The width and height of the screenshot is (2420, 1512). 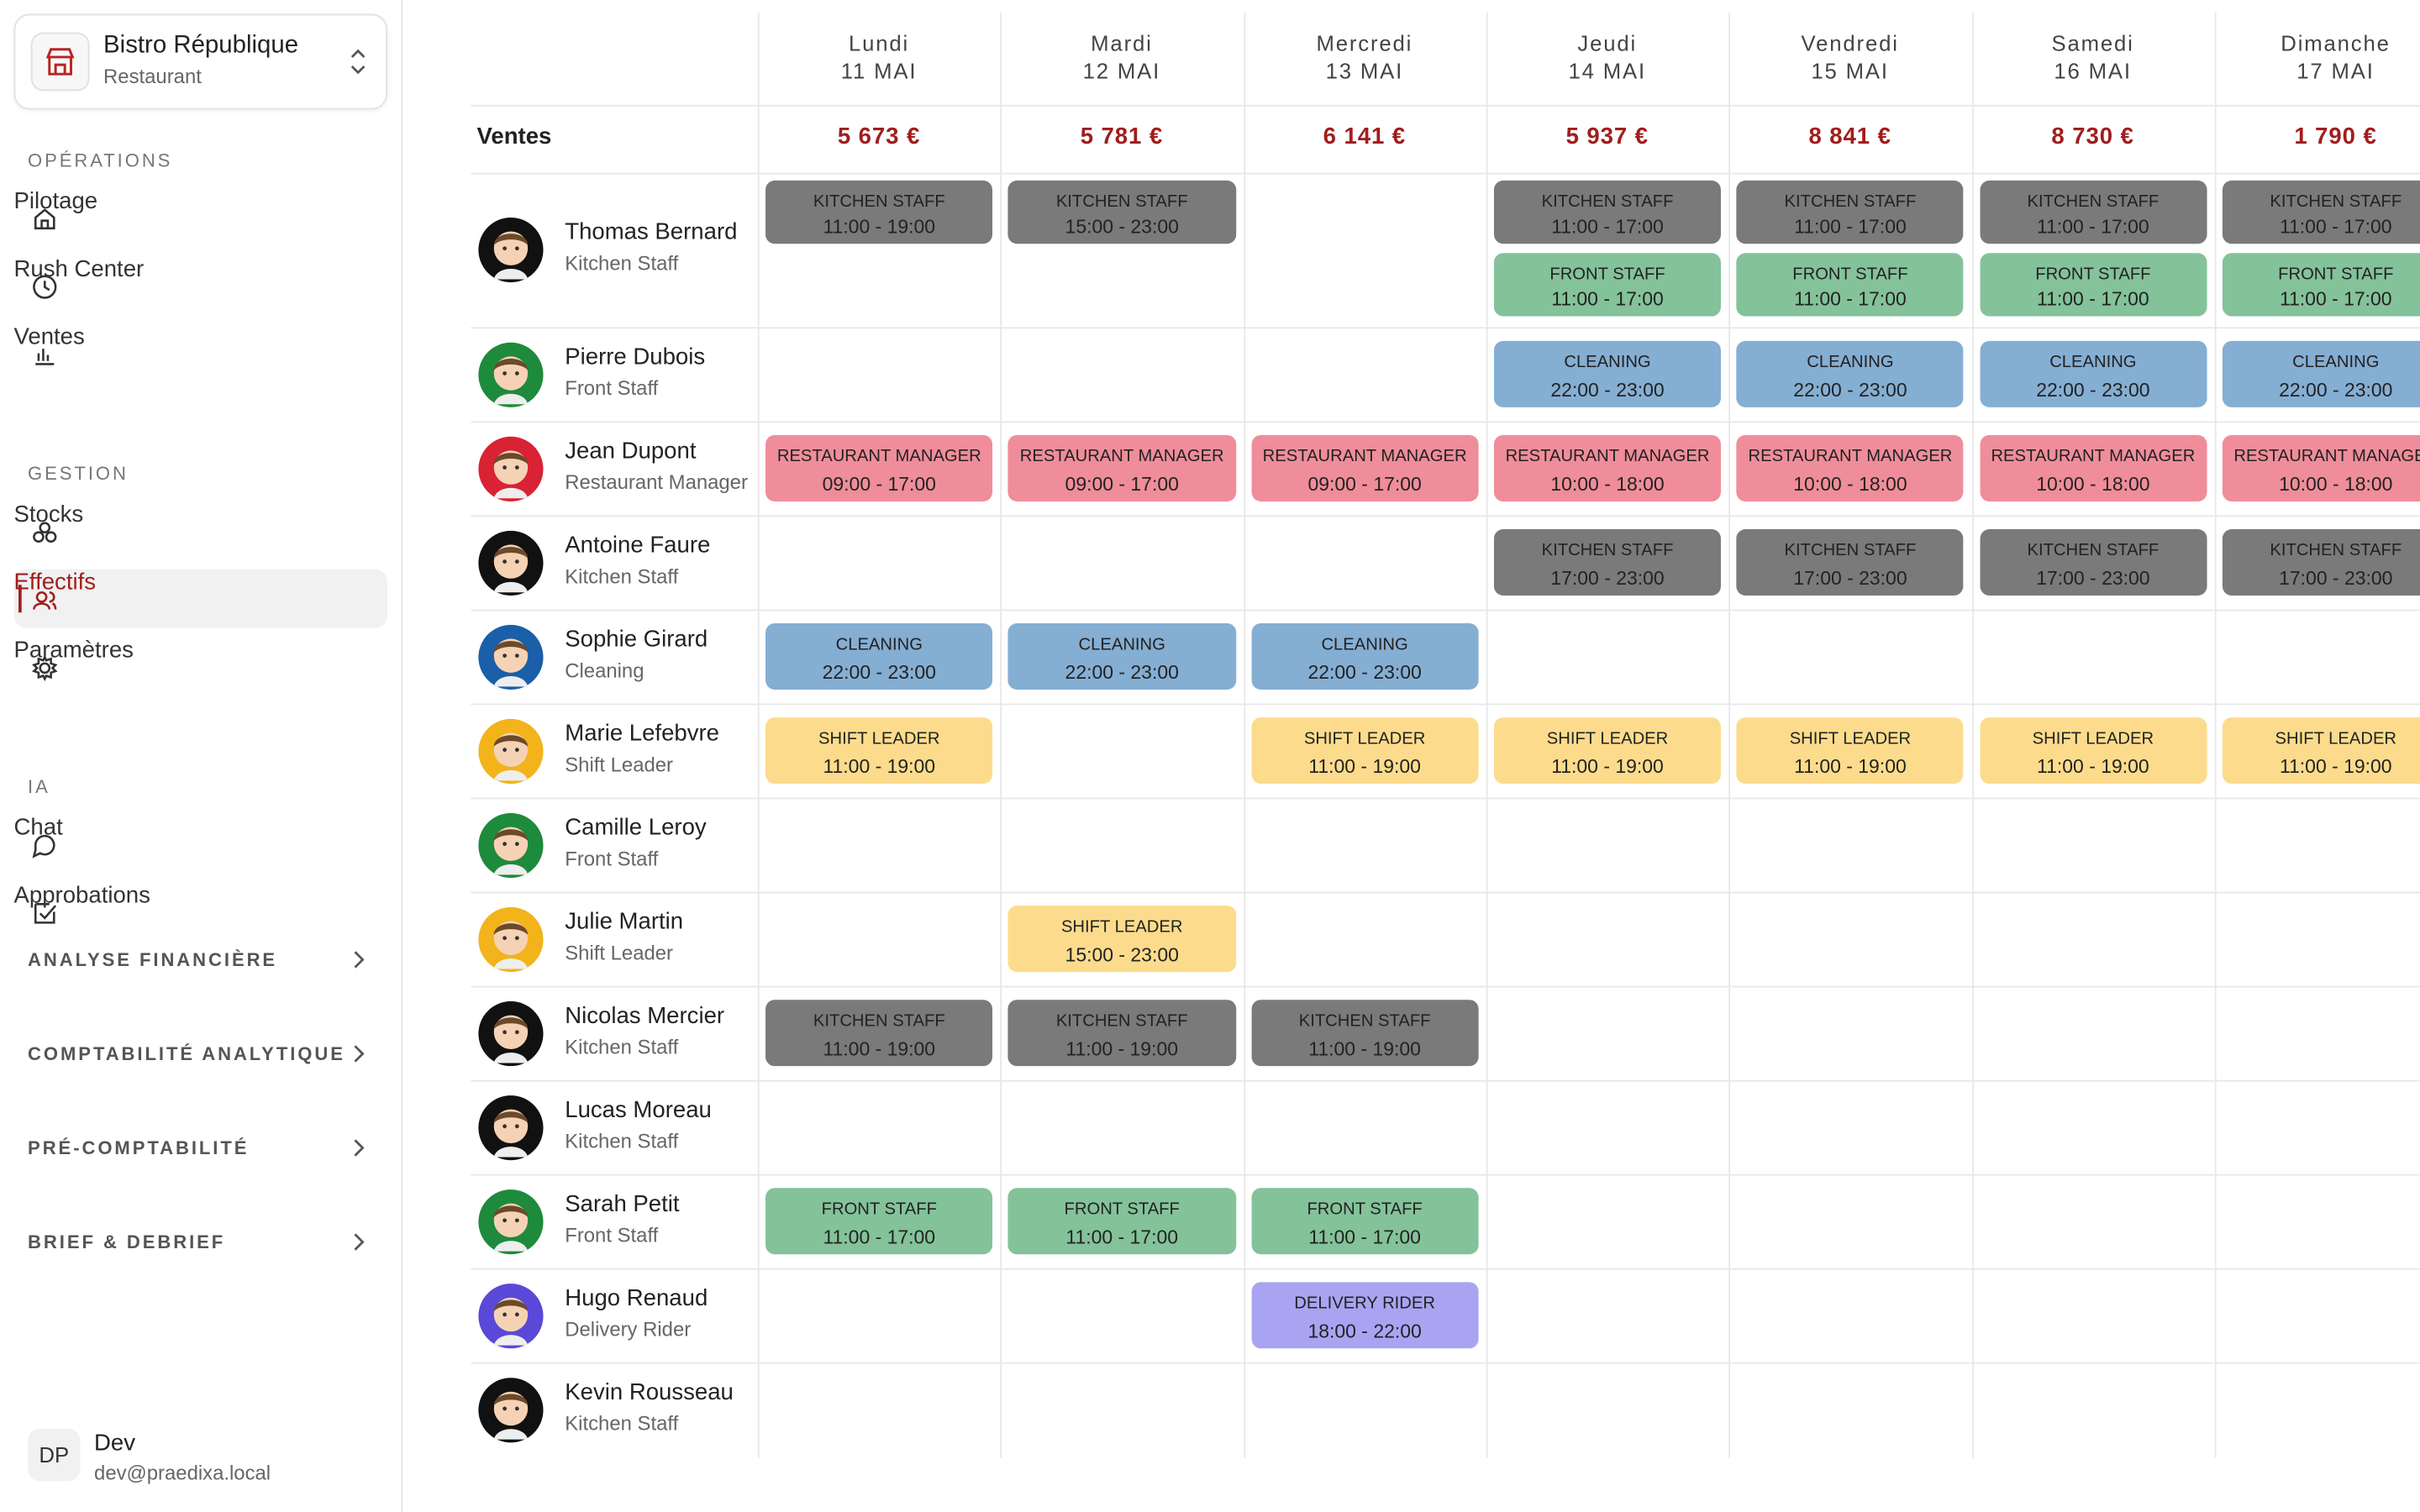 I want to click on shift-time: 11:00 - 17:00, so click(x=1607, y=299).